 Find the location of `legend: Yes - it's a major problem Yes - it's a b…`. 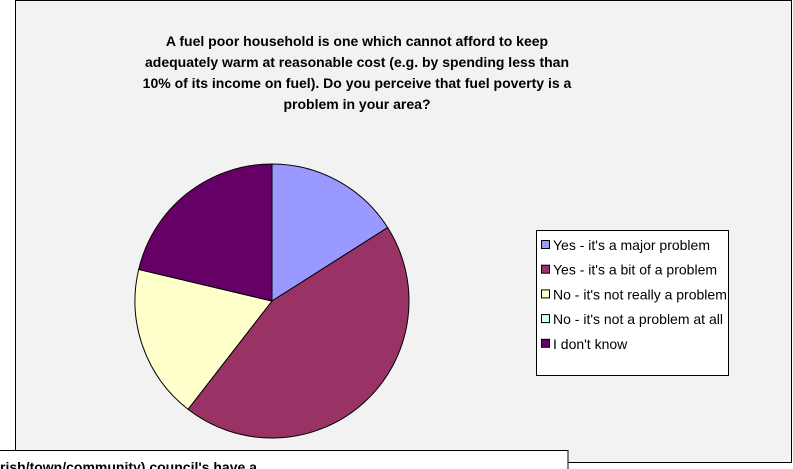

legend: Yes - it's a major problem Yes - it's a b… is located at coordinates (634, 294).